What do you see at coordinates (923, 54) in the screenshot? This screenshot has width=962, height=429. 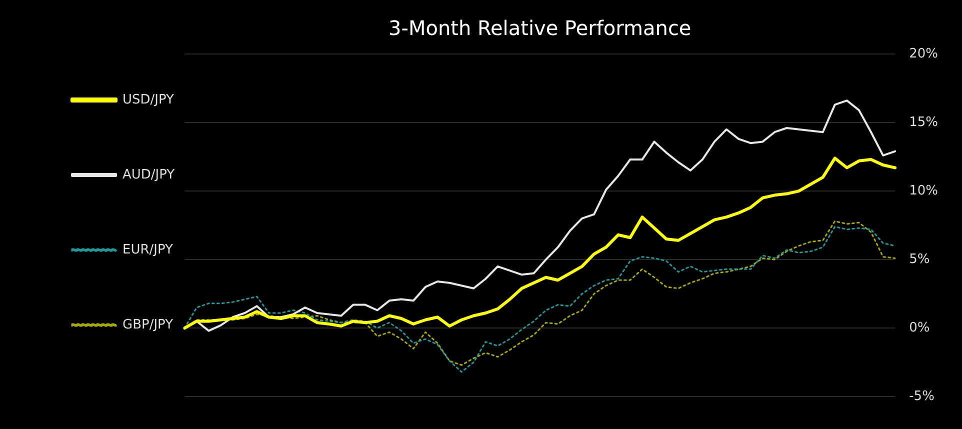 I see `y-tick-label: 20%` at bounding box center [923, 54].